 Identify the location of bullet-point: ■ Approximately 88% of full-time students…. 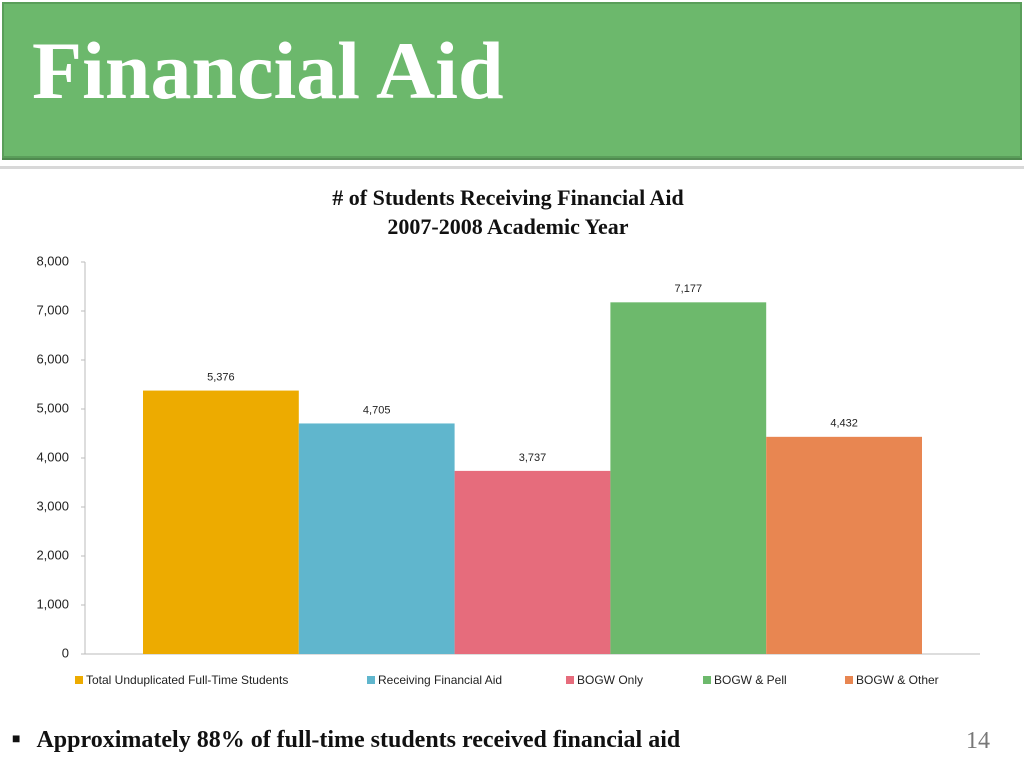
(346, 740).